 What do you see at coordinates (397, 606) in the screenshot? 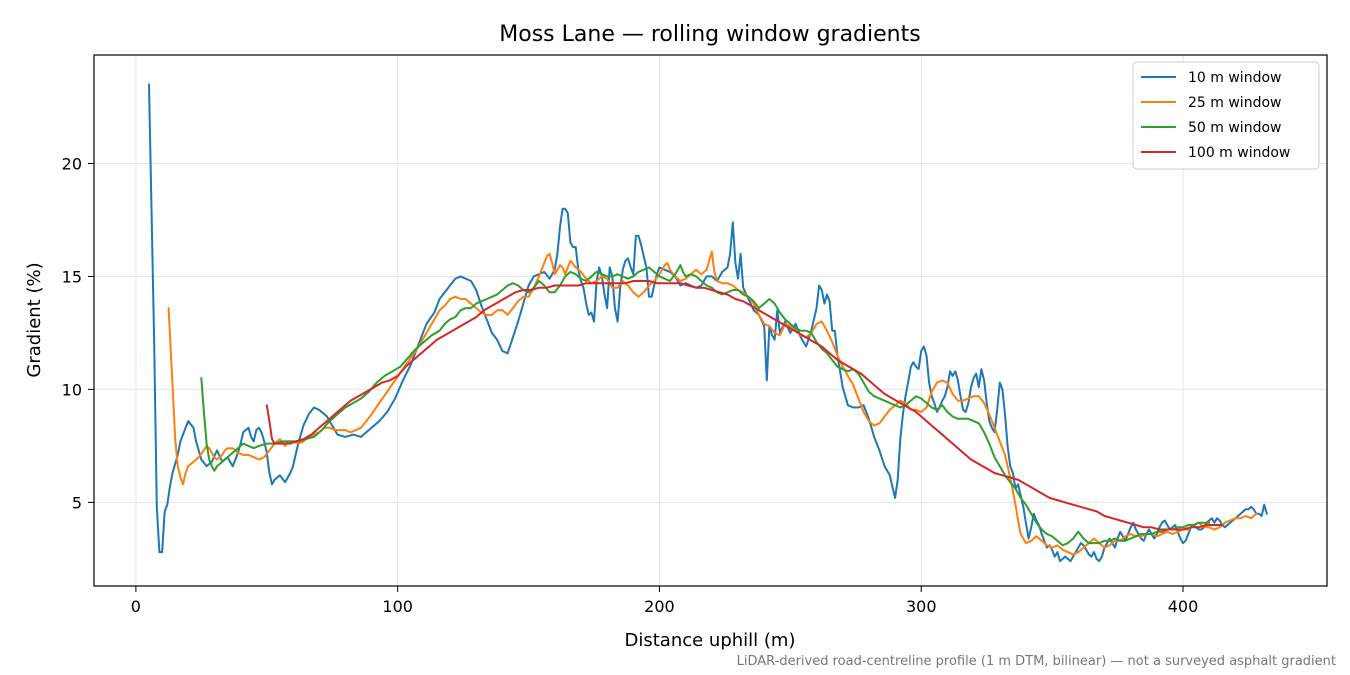
I see `x-tick-label: 100` at bounding box center [397, 606].